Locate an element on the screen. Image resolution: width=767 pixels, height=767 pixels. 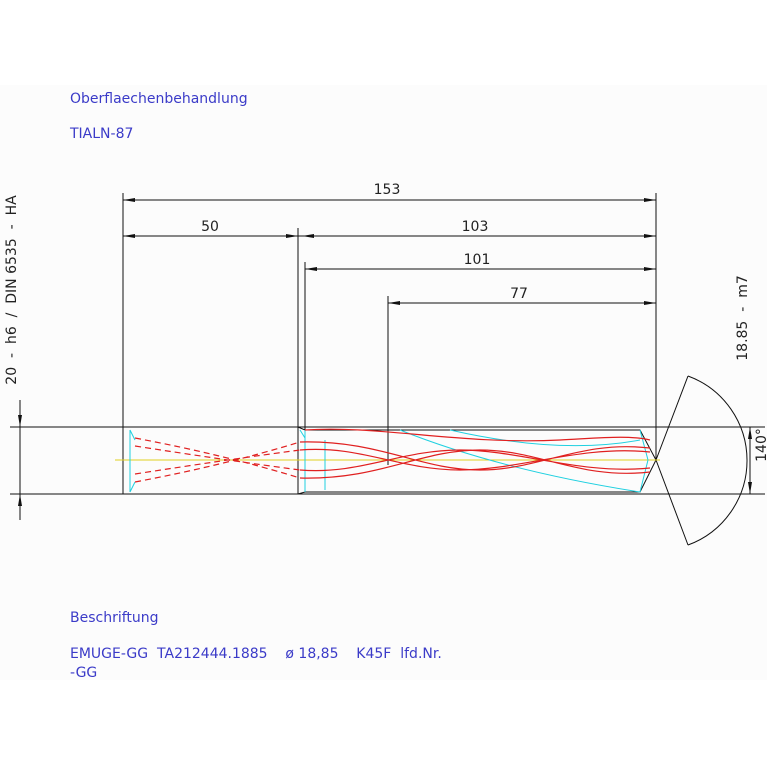
inscription-label: Beschriftung is located at coordinates (114, 618).